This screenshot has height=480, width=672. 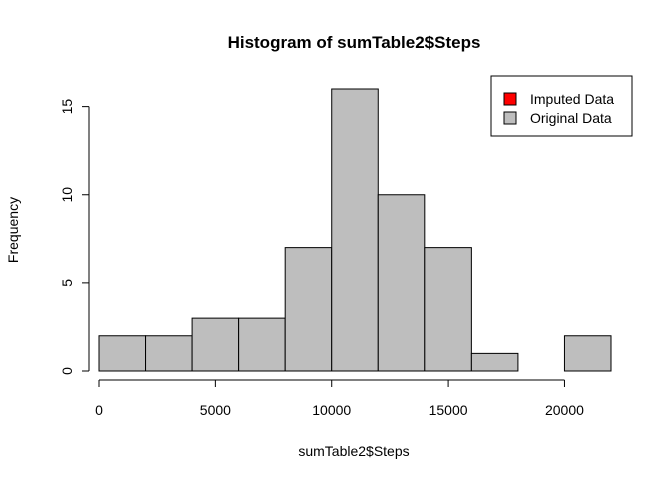 I want to click on legend-label: Original Data, so click(x=571, y=118).